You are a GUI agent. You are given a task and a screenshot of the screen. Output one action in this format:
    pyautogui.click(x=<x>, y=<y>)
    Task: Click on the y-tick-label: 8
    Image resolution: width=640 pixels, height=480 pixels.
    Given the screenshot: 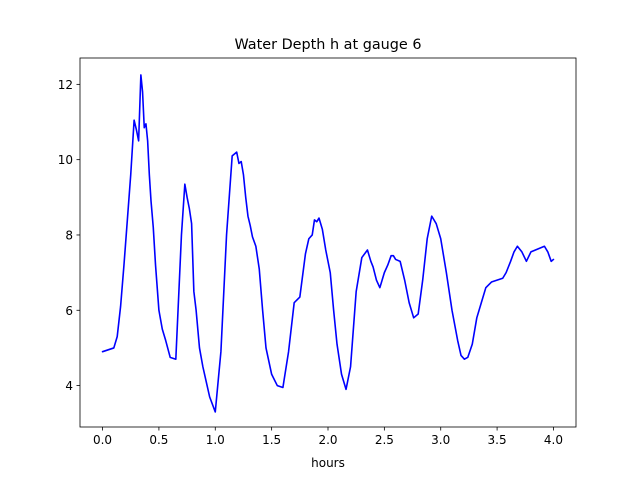 What is the action you would take?
    pyautogui.click(x=69, y=235)
    